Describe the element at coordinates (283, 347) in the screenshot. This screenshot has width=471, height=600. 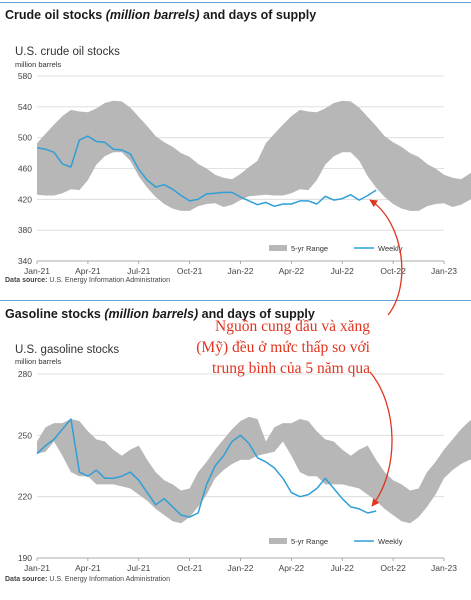
I see `annotation-line: (Mỹ) đều ở mức thấp so với` at that location.